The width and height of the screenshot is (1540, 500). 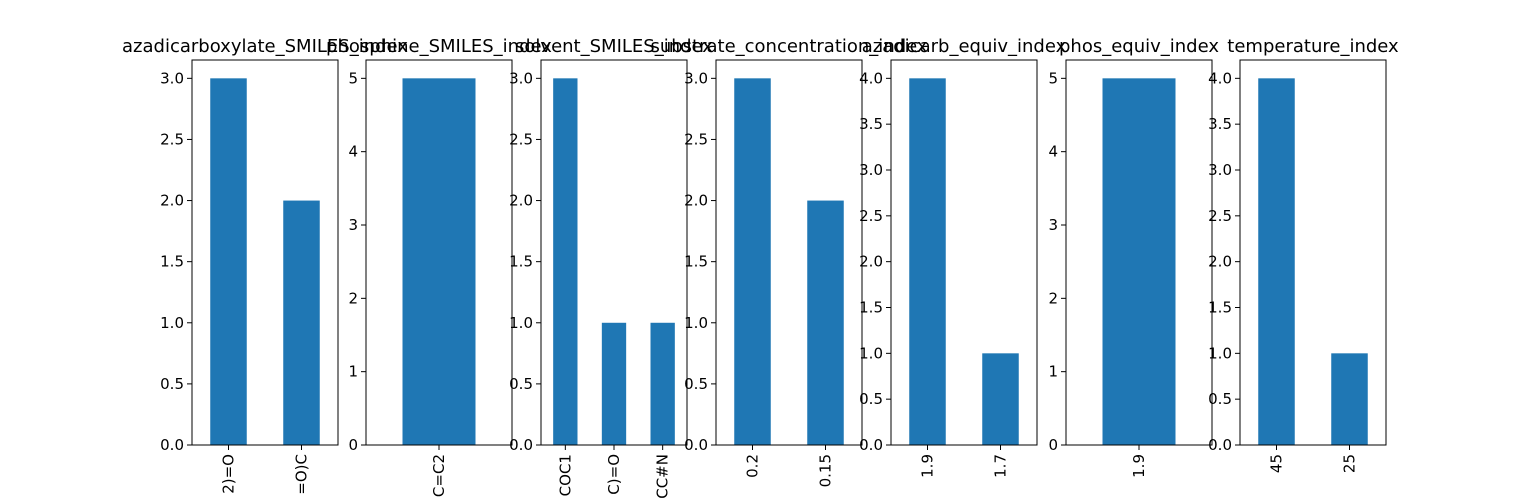 What do you see at coordinates (1220, 445) in the screenshot?
I see `chart-6-ytick-label-0: 0.0` at bounding box center [1220, 445].